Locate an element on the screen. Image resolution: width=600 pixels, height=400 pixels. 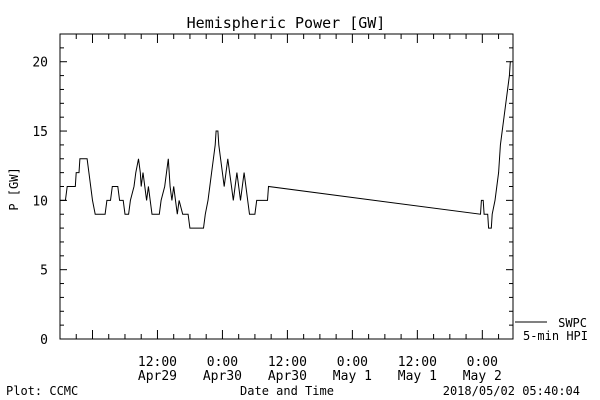
x-tick-date-label: Apr29 is located at coordinates (157, 376).